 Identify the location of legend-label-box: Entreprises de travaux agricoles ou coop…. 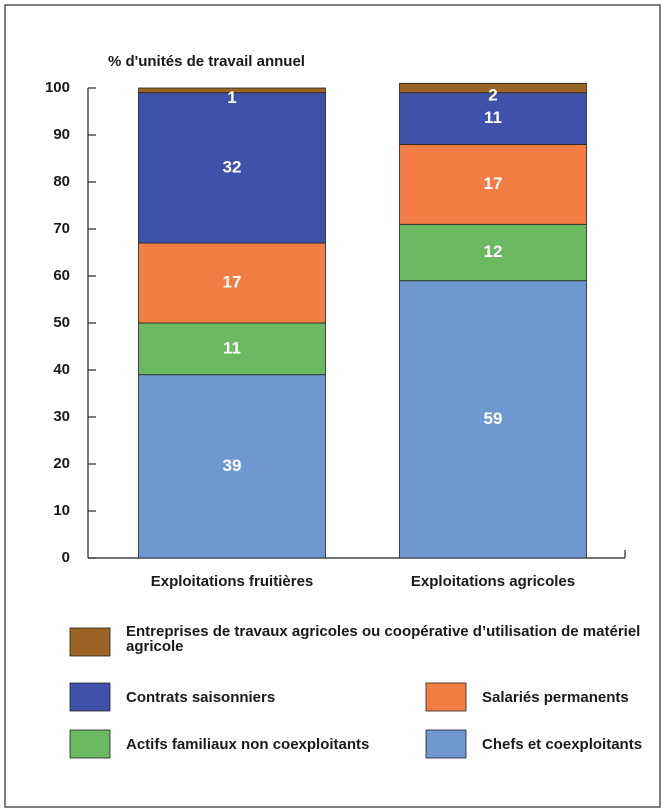
(383, 639).